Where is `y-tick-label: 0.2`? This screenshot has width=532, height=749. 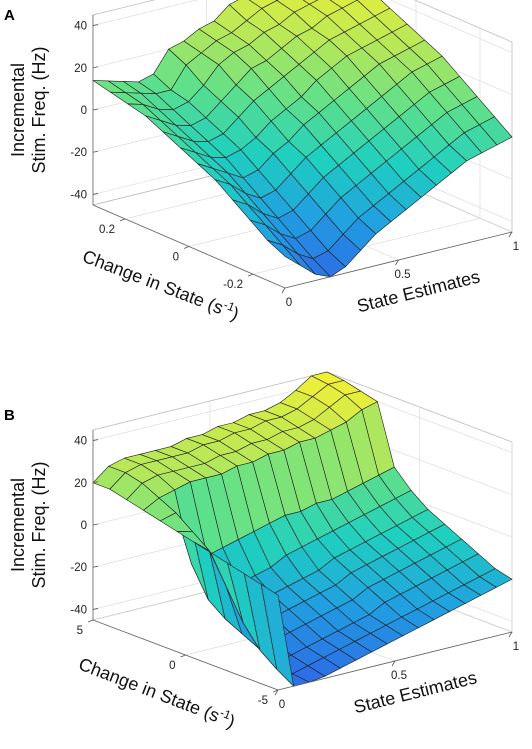 y-tick-label: 0.2 is located at coordinates (107, 230).